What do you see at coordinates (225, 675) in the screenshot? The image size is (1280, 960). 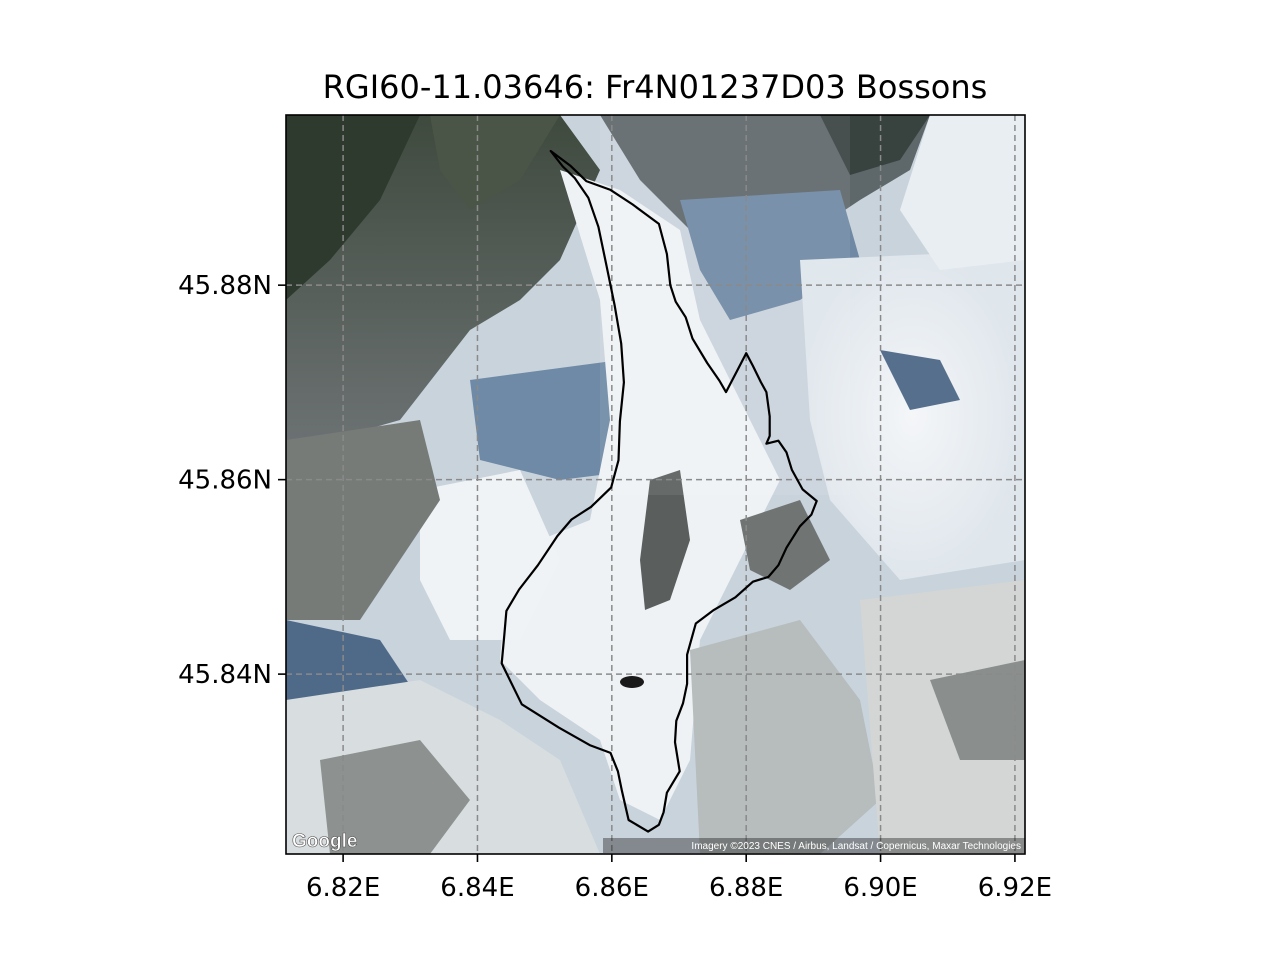 I see `y-tick-label: 45.84N` at bounding box center [225, 675].